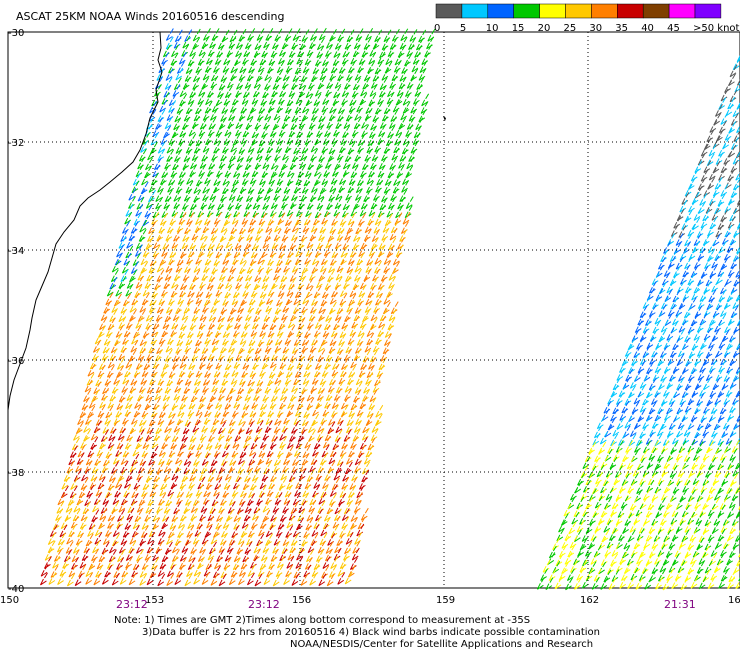 The width and height of the screenshot is (740, 650). I want to click on pass-time-3: 21:31, so click(680, 604).